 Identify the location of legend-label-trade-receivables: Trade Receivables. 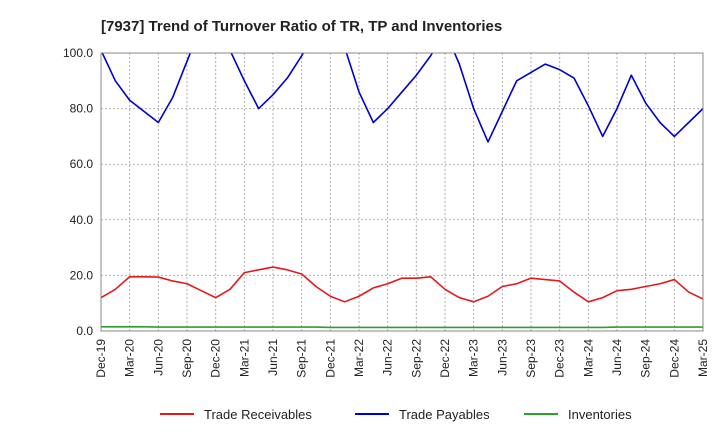
(258, 414).